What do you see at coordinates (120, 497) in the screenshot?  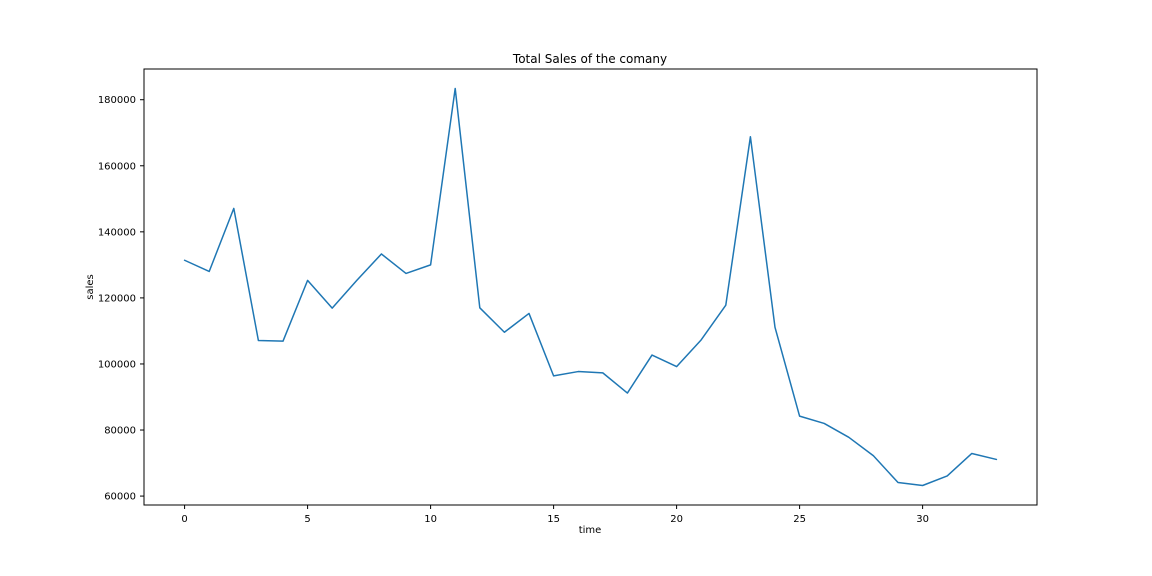 I see `y-tick-label: 60000` at bounding box center [120, 497].